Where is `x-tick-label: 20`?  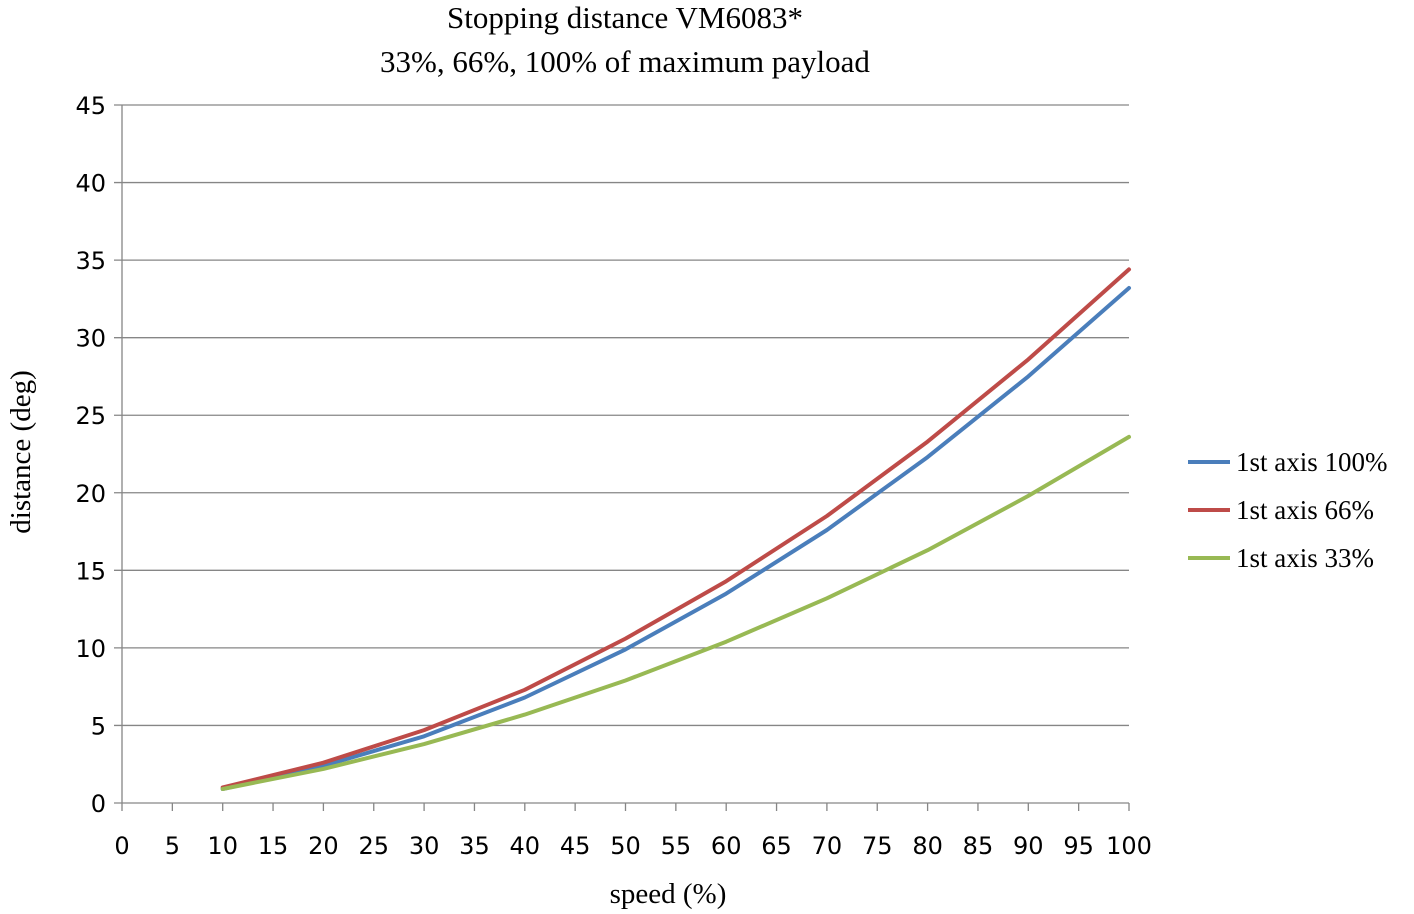 x-tick-label: 20 is located at coordinates (323, 846).